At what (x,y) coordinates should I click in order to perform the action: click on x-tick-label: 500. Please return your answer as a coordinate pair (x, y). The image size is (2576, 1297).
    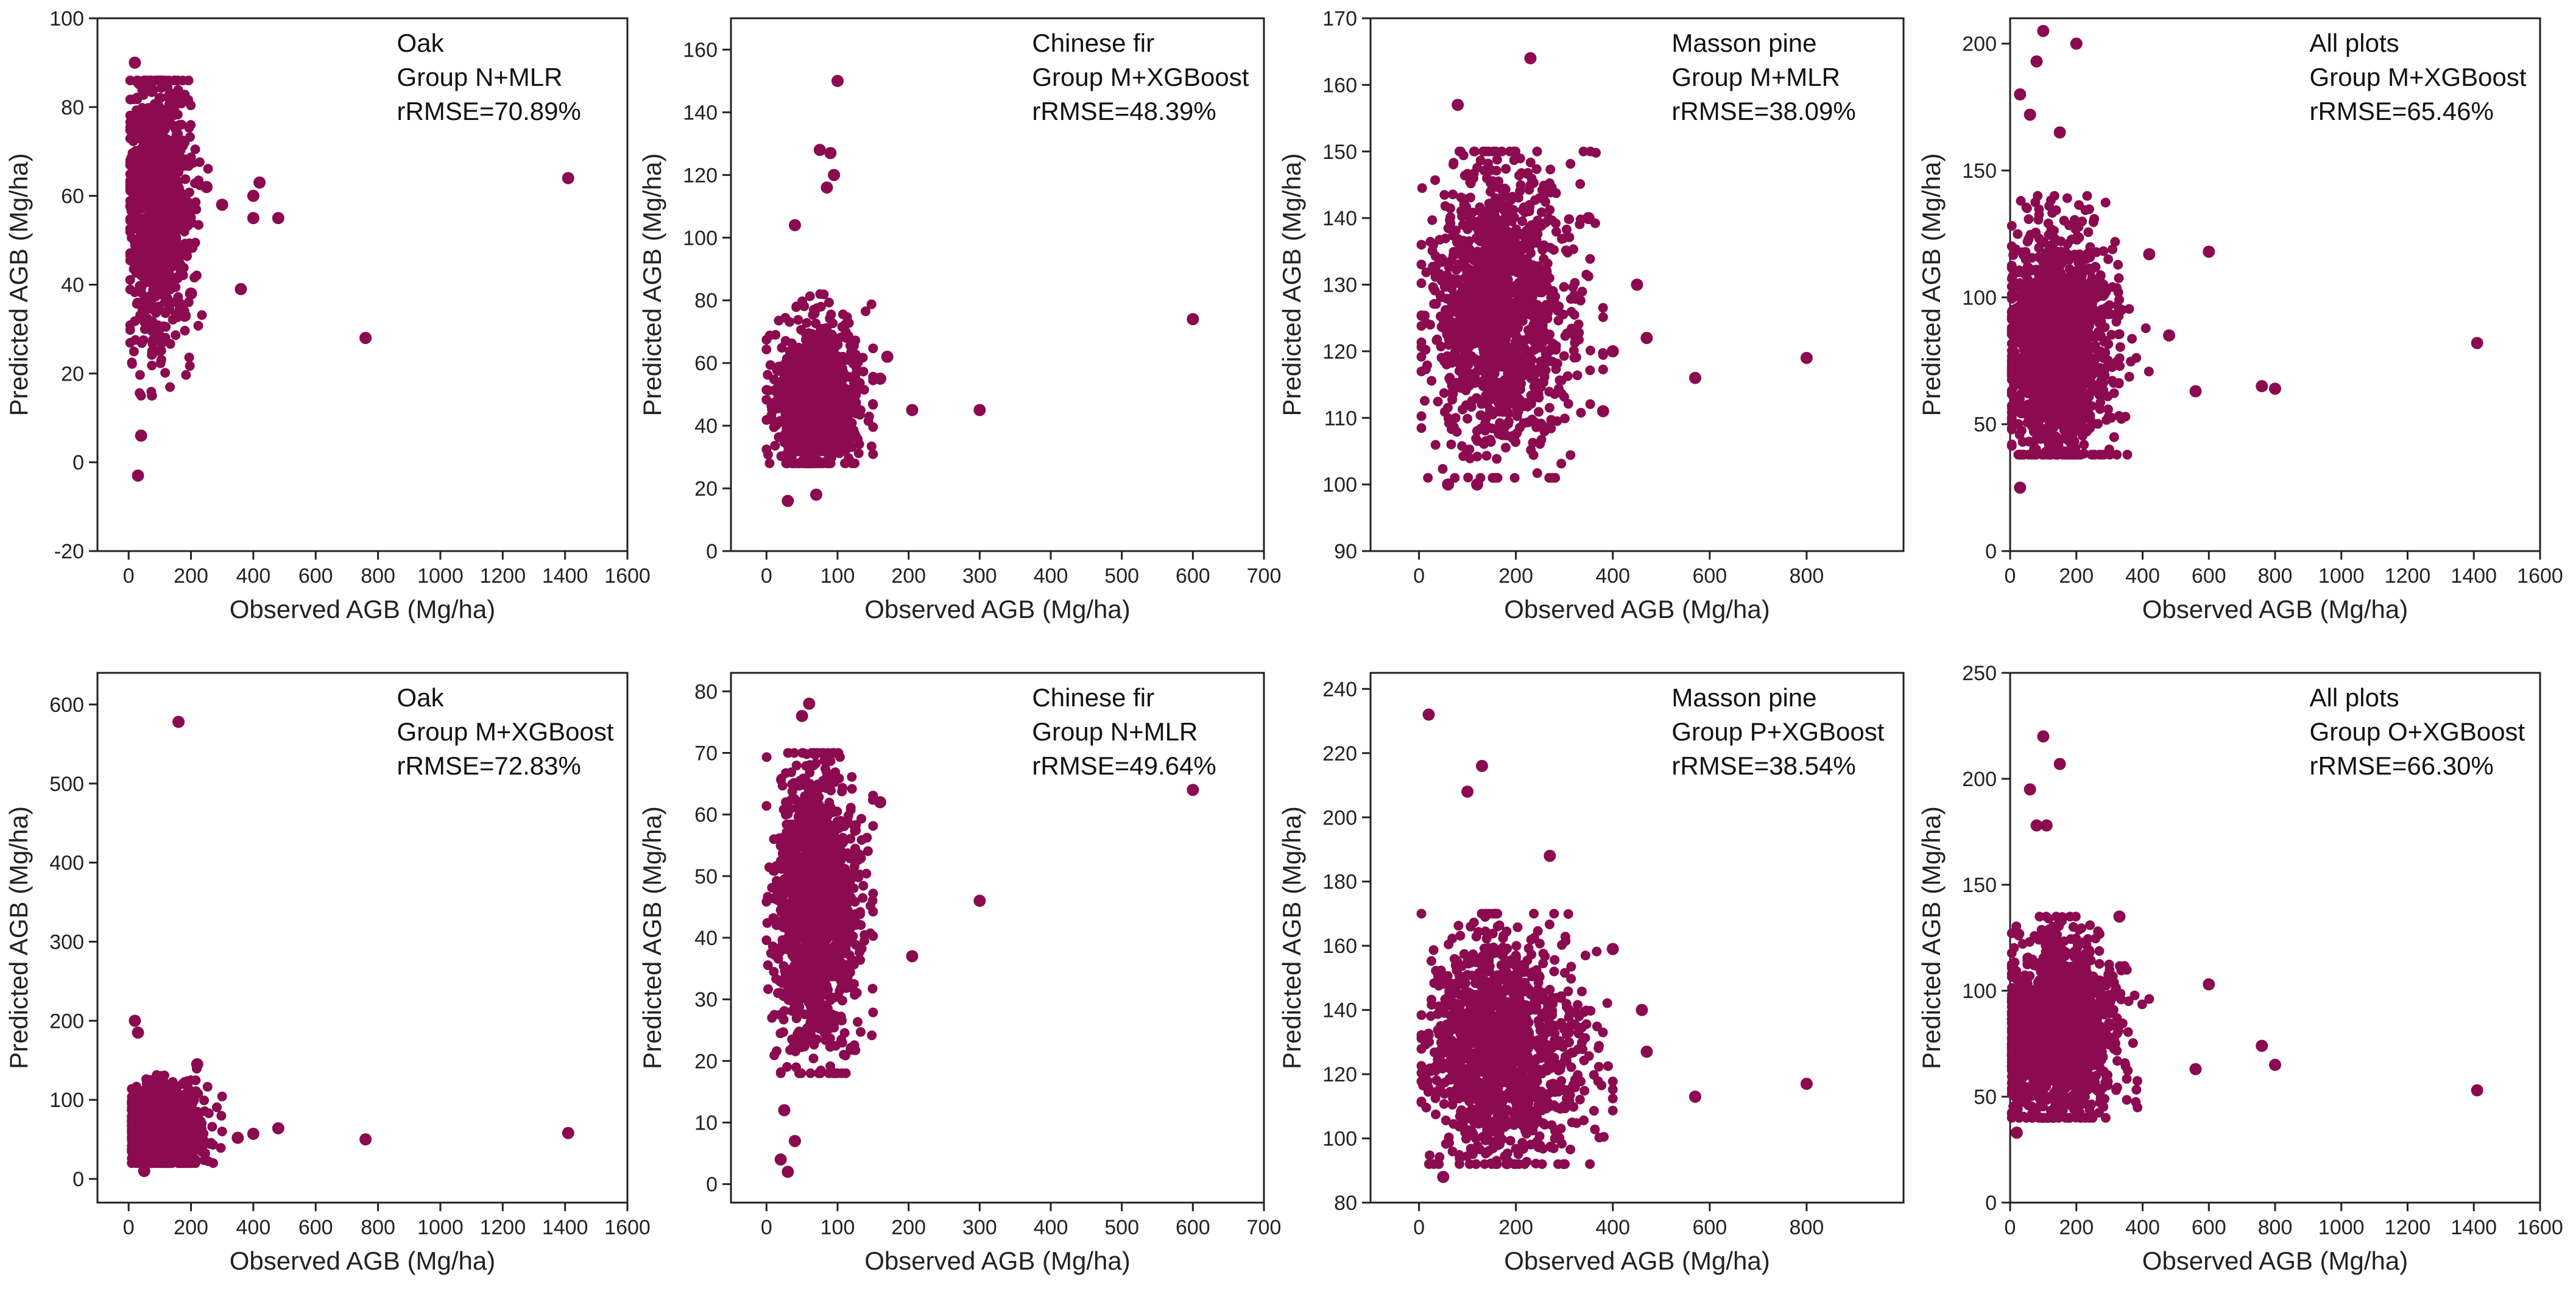
    Looking at the image, I should click on (1121, 576).